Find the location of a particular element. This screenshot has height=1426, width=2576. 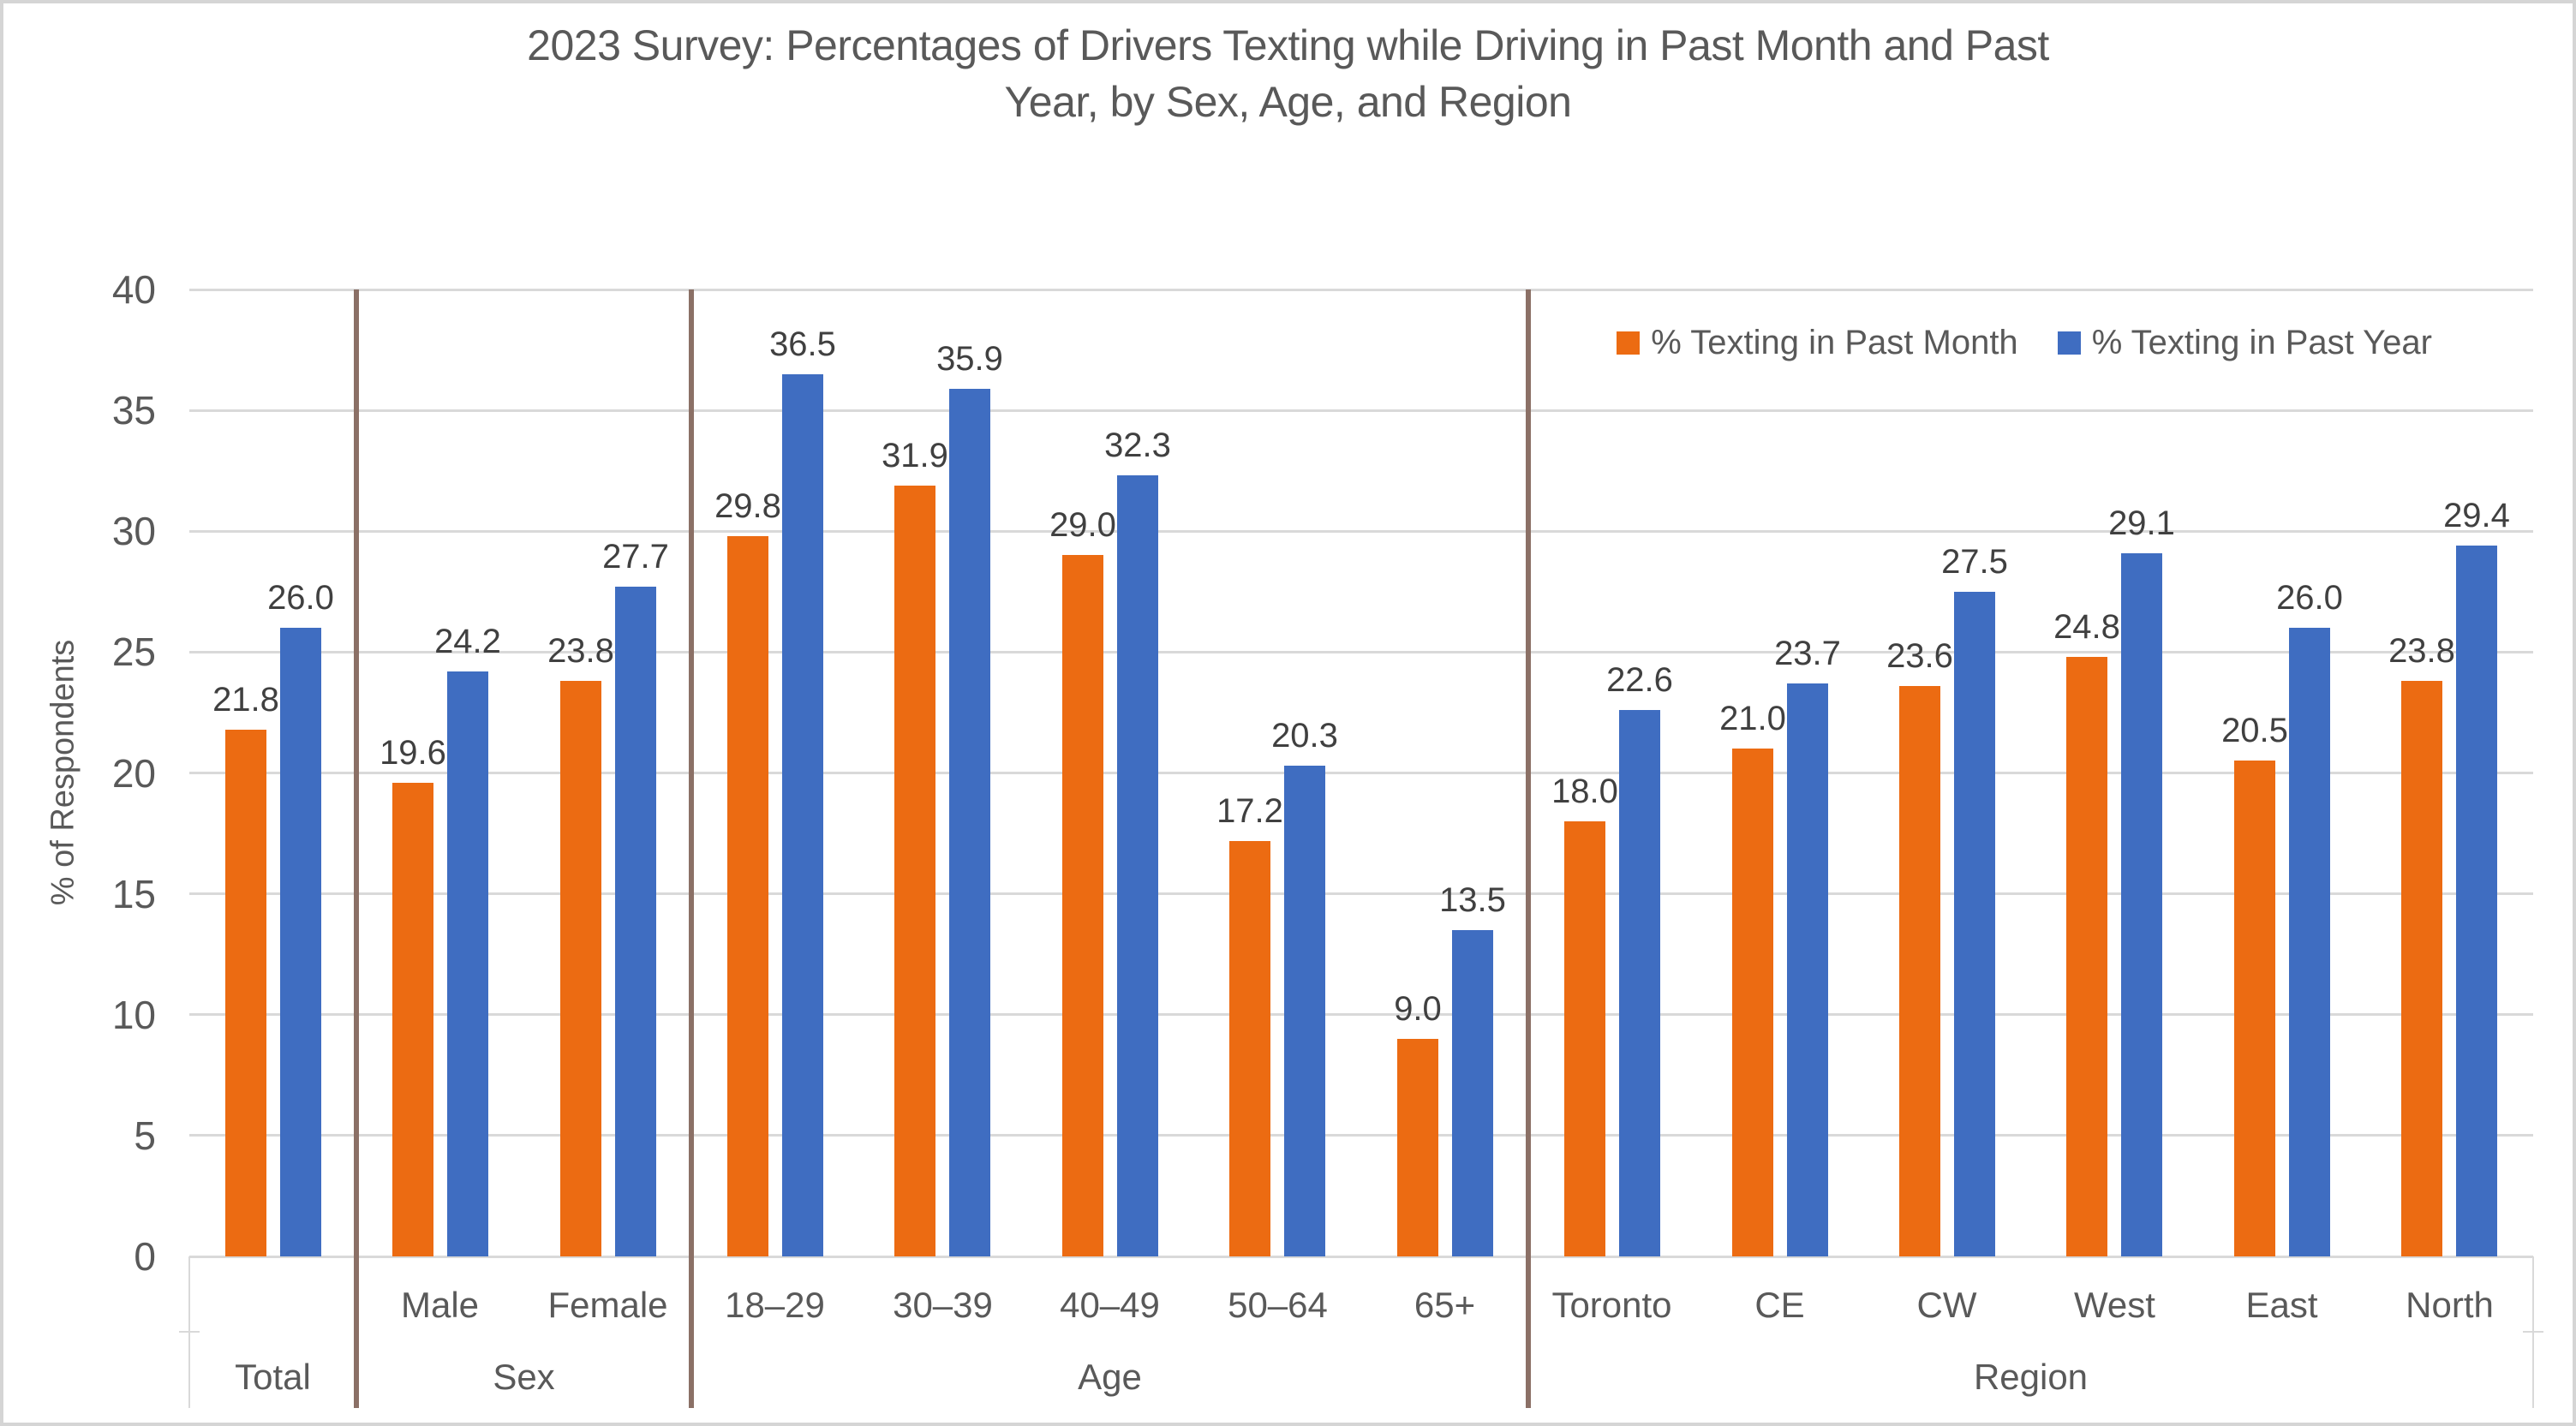

bar-cw-past-month is located at coordinates (1920, 971).